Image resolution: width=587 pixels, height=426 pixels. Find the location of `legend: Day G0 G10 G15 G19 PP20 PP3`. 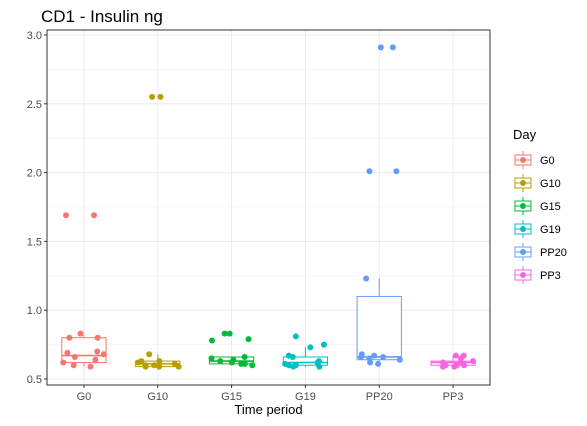

legend: Day G0 G10 G15 G19 PP20 PP3 is located at coordinates (540, 206).